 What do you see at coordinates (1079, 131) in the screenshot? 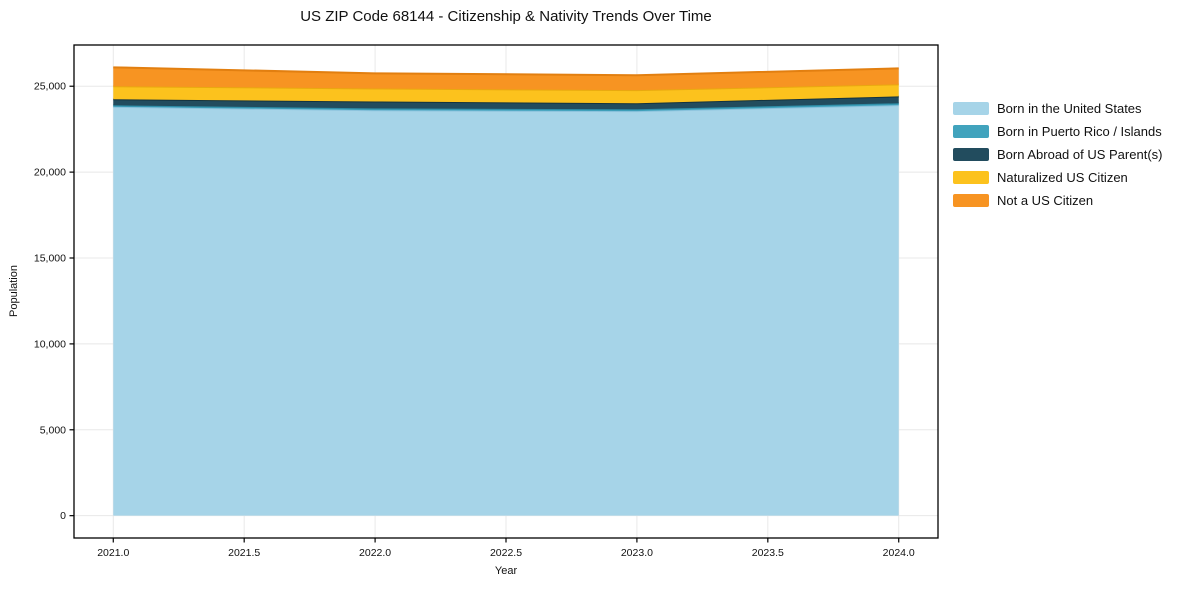
I see `legend-label: Born in Puerto Rico / Islands` at bounding box center [1079, 131].